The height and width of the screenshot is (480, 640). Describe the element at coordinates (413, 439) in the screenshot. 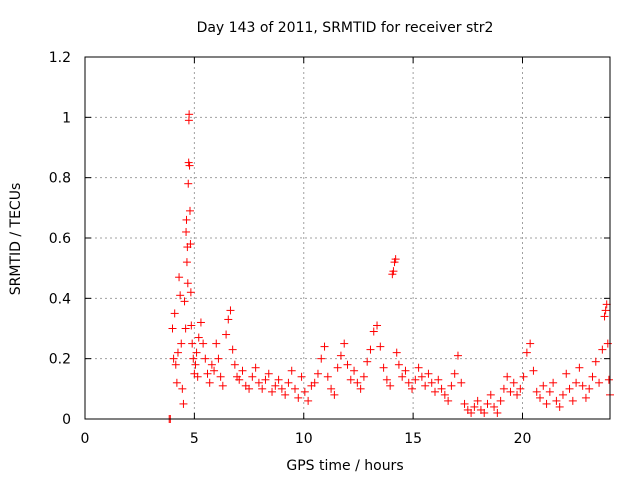

I see `x-tick-label-3: 15` at that location.